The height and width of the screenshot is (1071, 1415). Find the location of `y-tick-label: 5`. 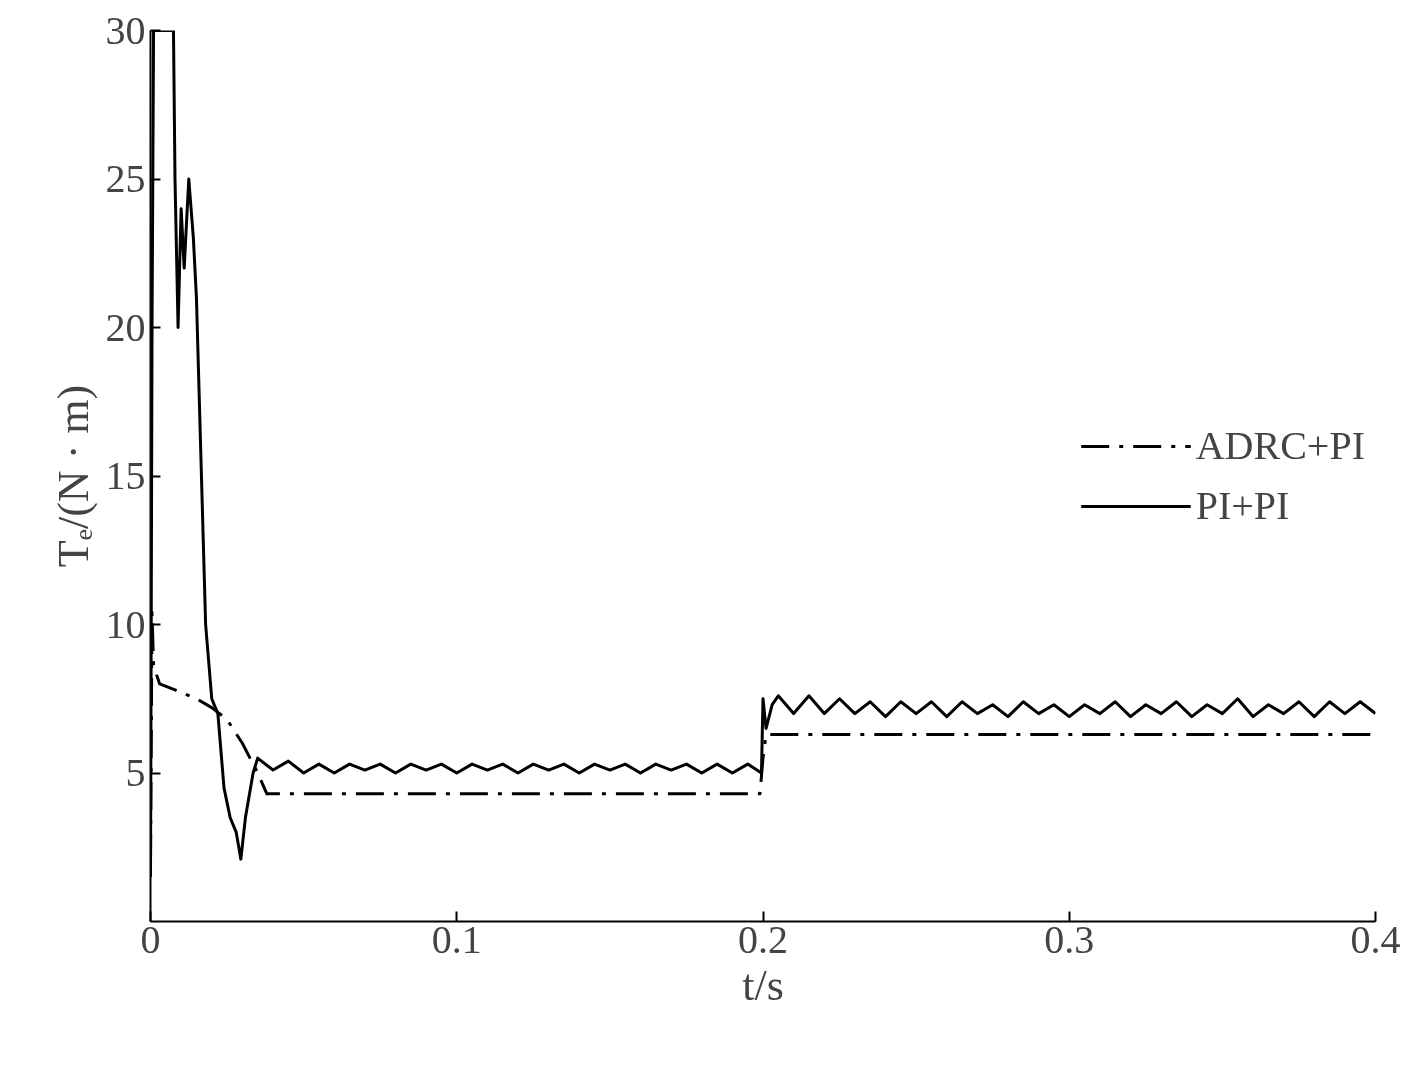

y-tick-label: 5 is located at coordinates (135, 772).